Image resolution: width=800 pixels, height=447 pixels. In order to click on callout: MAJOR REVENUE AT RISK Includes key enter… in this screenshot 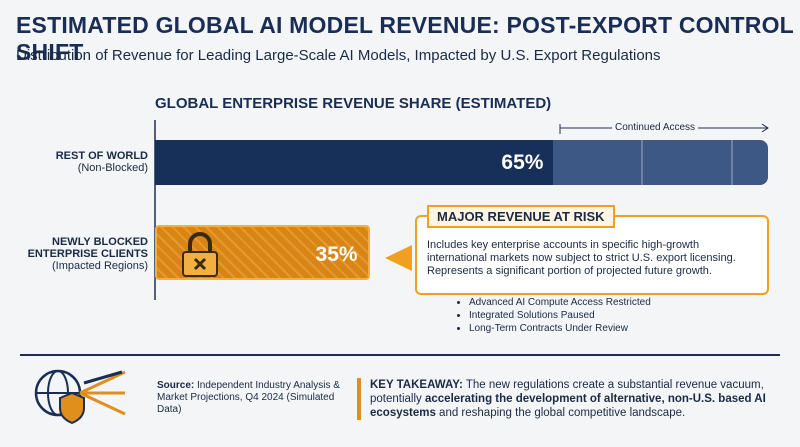, I will do `click(592, 250)`.